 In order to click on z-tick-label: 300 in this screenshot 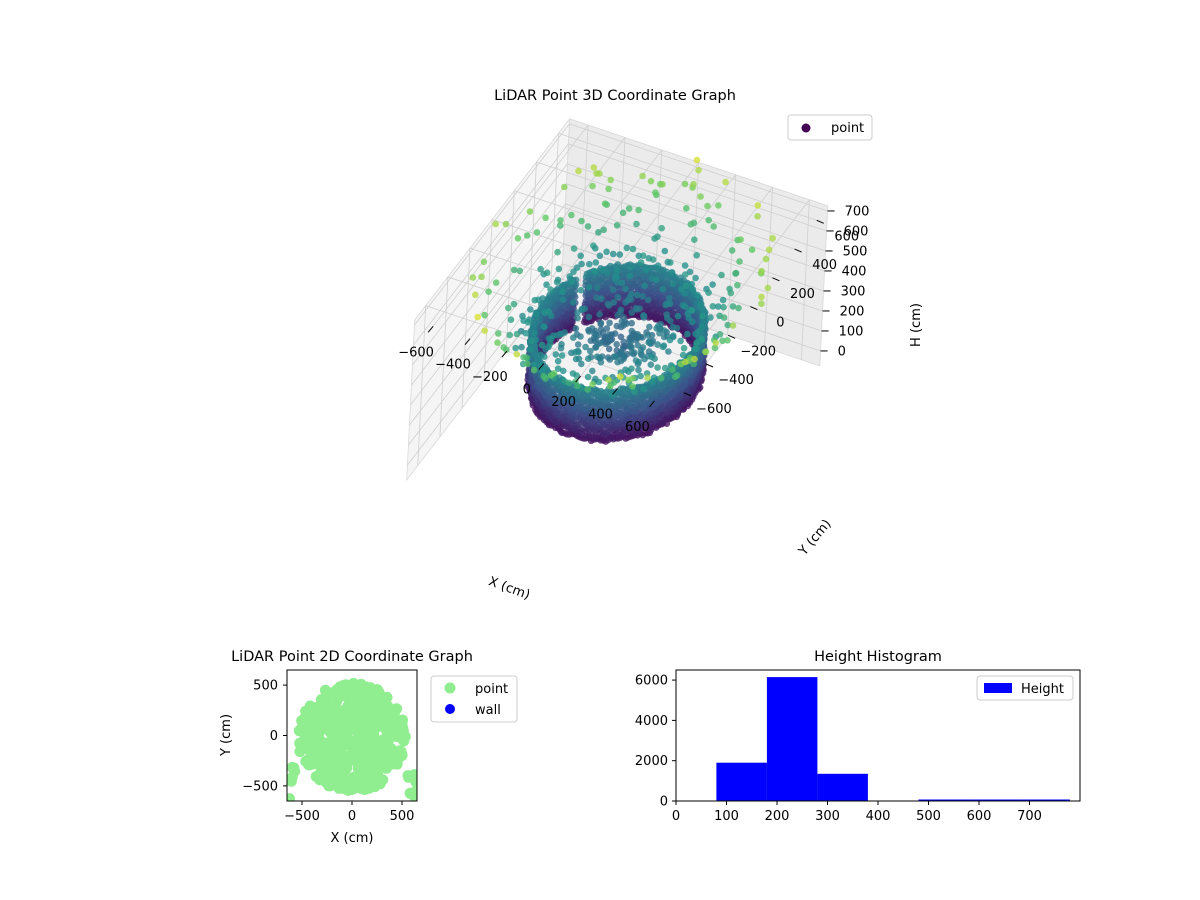, I will do `click(853, 291)`.